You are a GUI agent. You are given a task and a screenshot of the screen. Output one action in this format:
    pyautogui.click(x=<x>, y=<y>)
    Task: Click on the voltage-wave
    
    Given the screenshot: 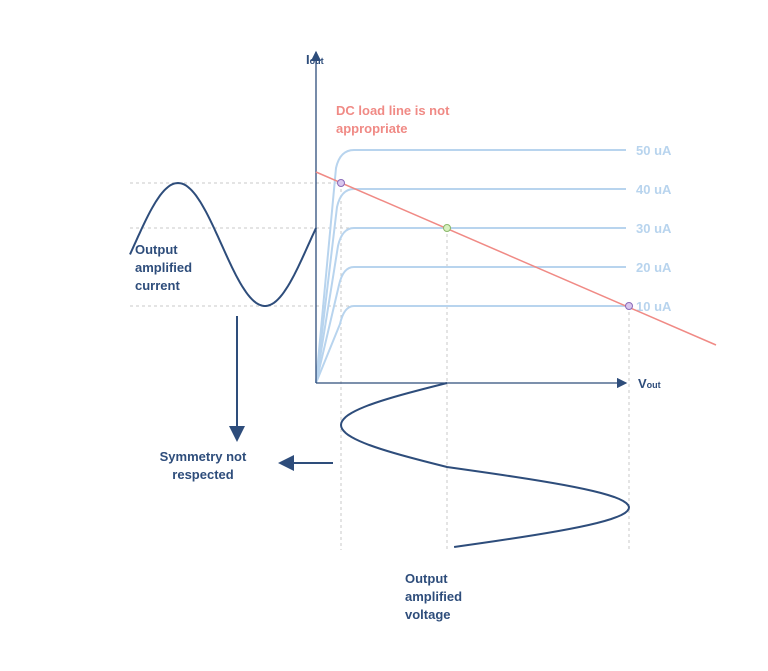 What is the action you would take?
    pyautogui.click(x=485, y=465)
    